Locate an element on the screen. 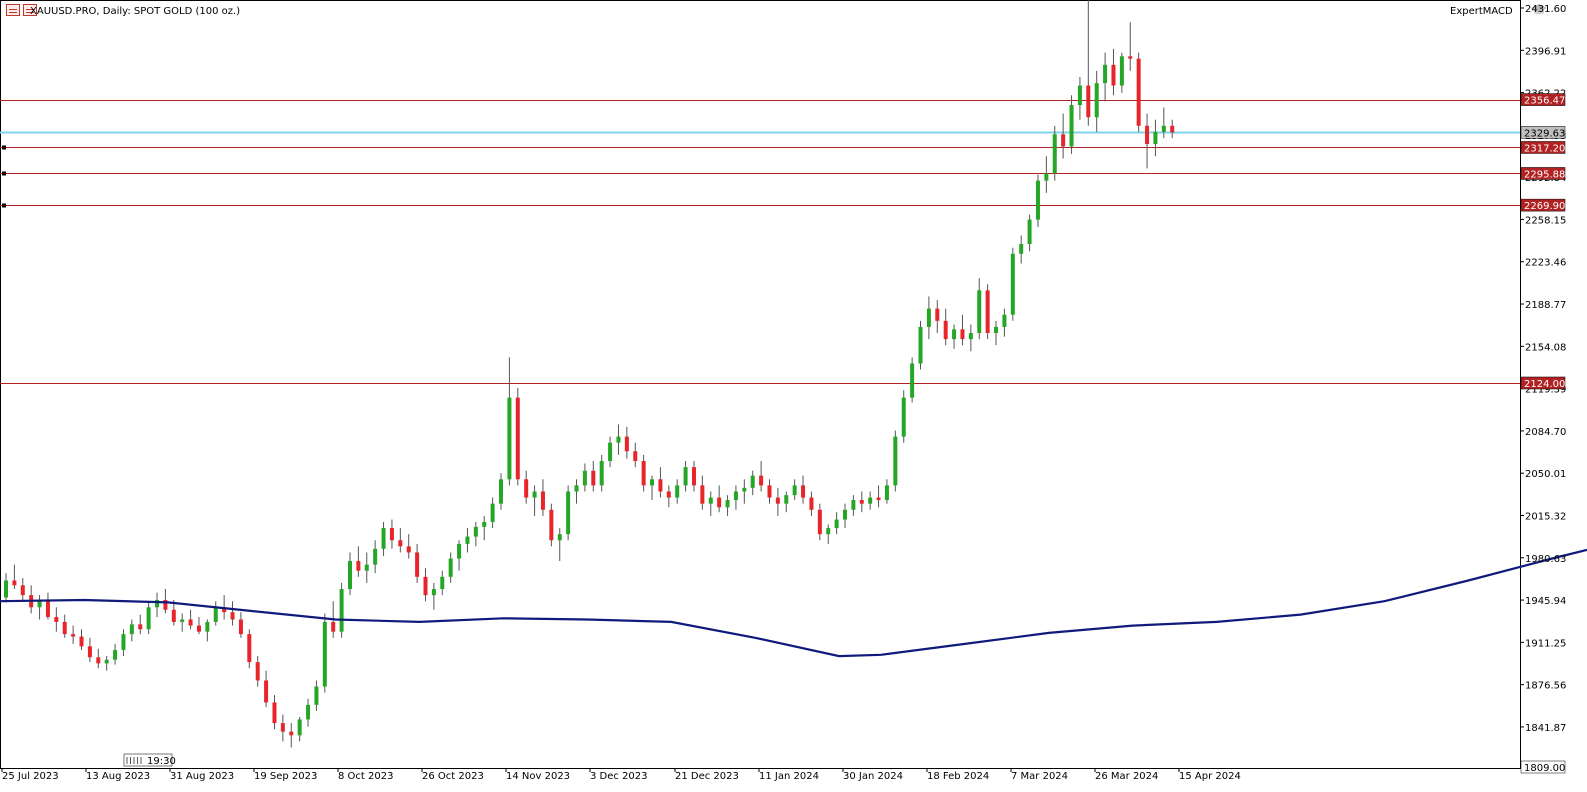  time-marker-box is located at coordinates (148, 760).